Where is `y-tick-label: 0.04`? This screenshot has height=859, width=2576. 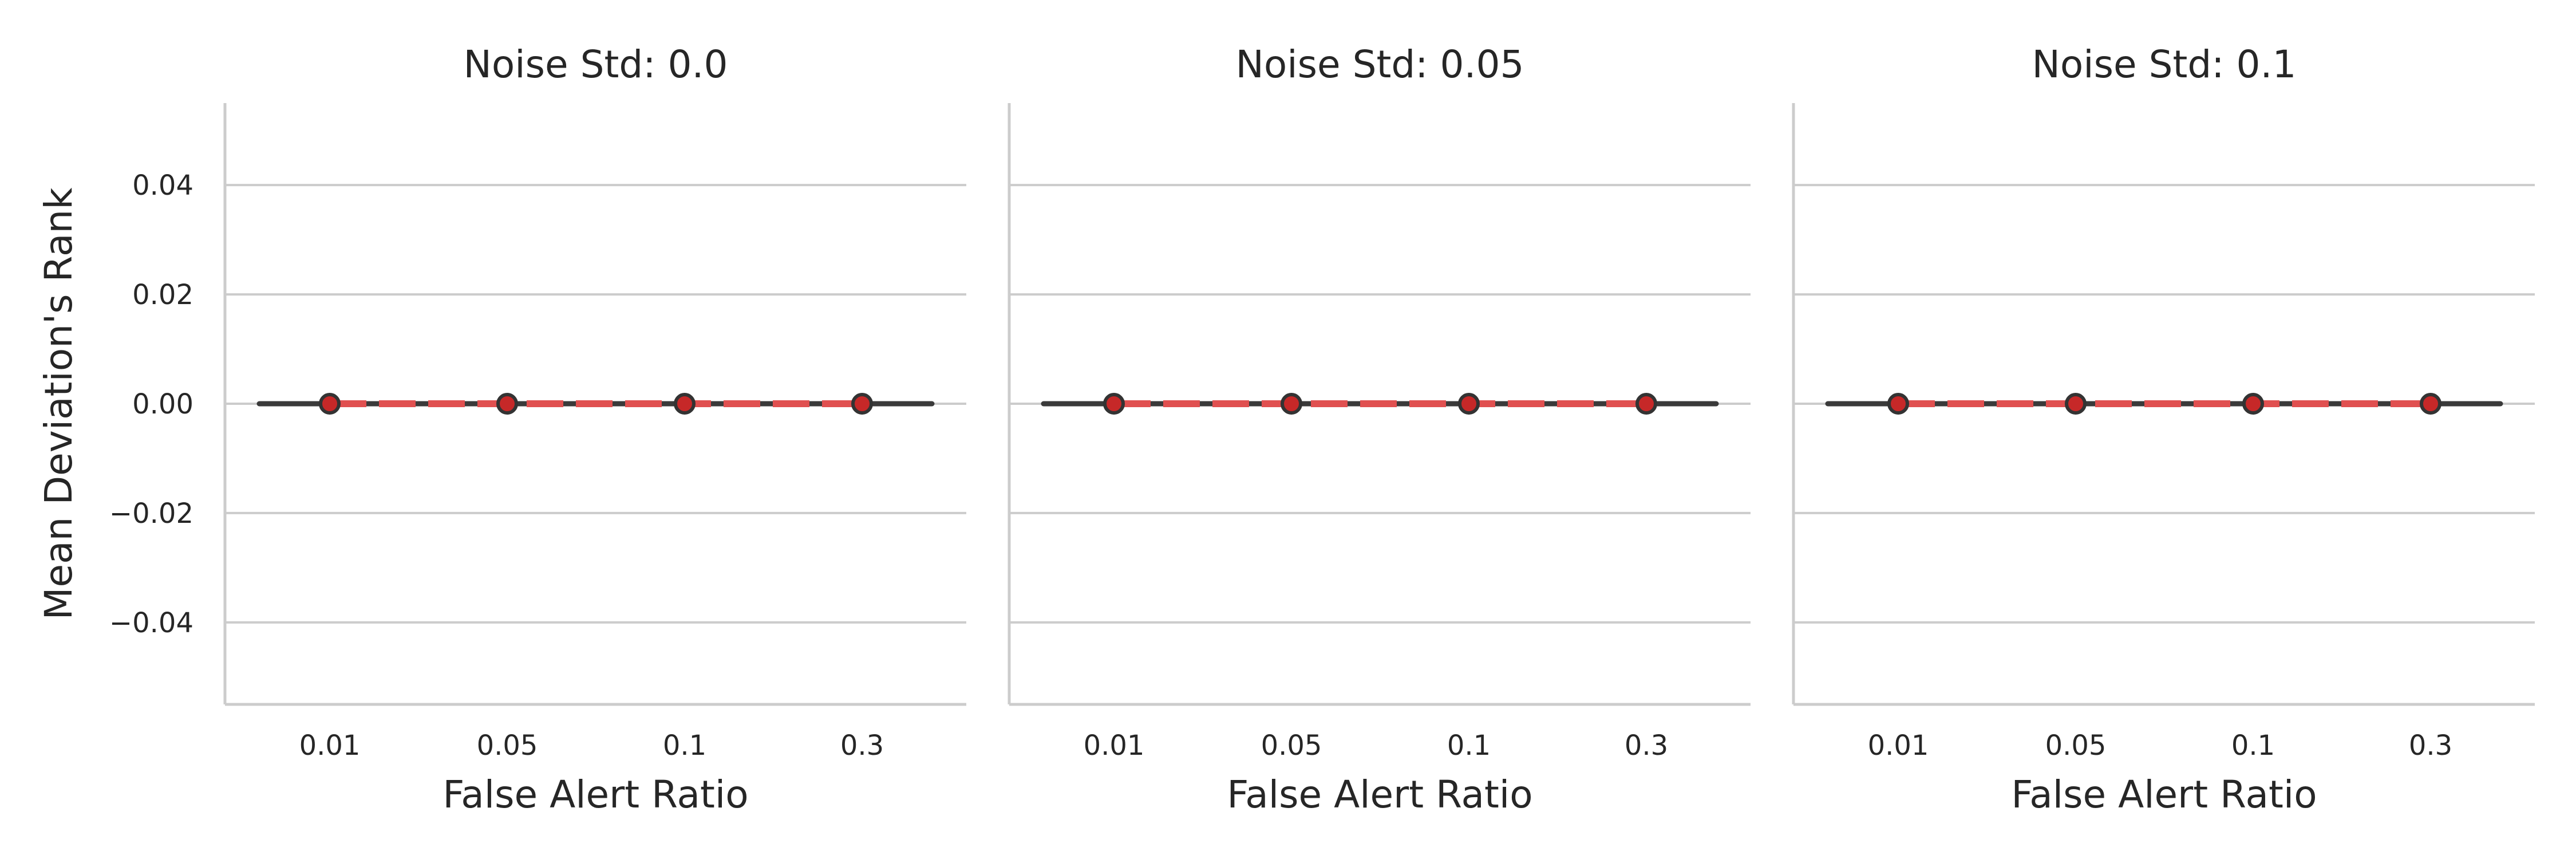
y-tick-label: 0.04 is located at coordinates (162, 186).